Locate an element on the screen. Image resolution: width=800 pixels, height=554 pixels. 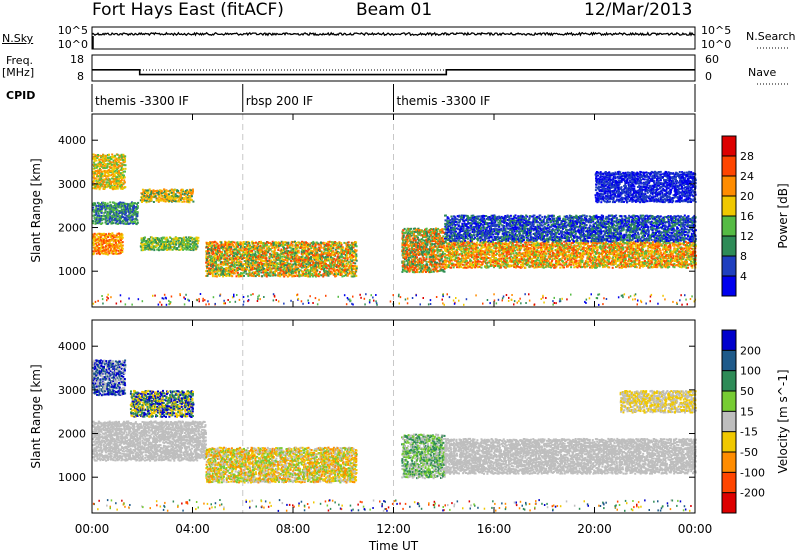
freq-label-1: Freq. is located at coordinates (19, 60).